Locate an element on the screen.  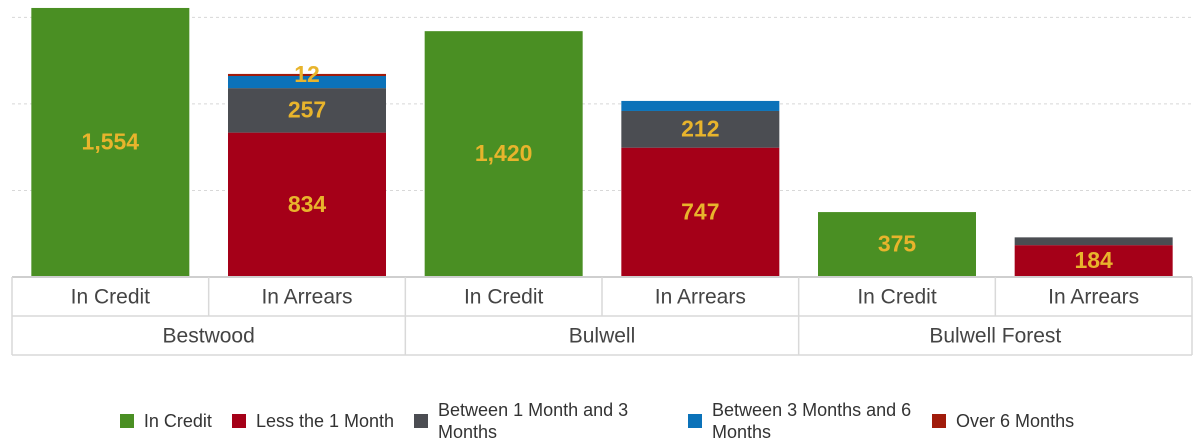
data-label: 1,420 is located at coordinates (504, 153).